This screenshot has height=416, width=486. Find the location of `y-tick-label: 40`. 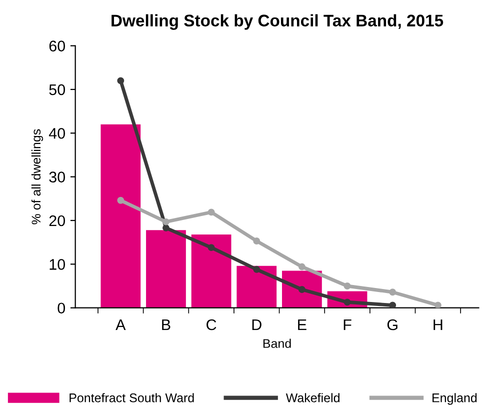

y-tick-label: 40 is located at coordinates (57, 133).